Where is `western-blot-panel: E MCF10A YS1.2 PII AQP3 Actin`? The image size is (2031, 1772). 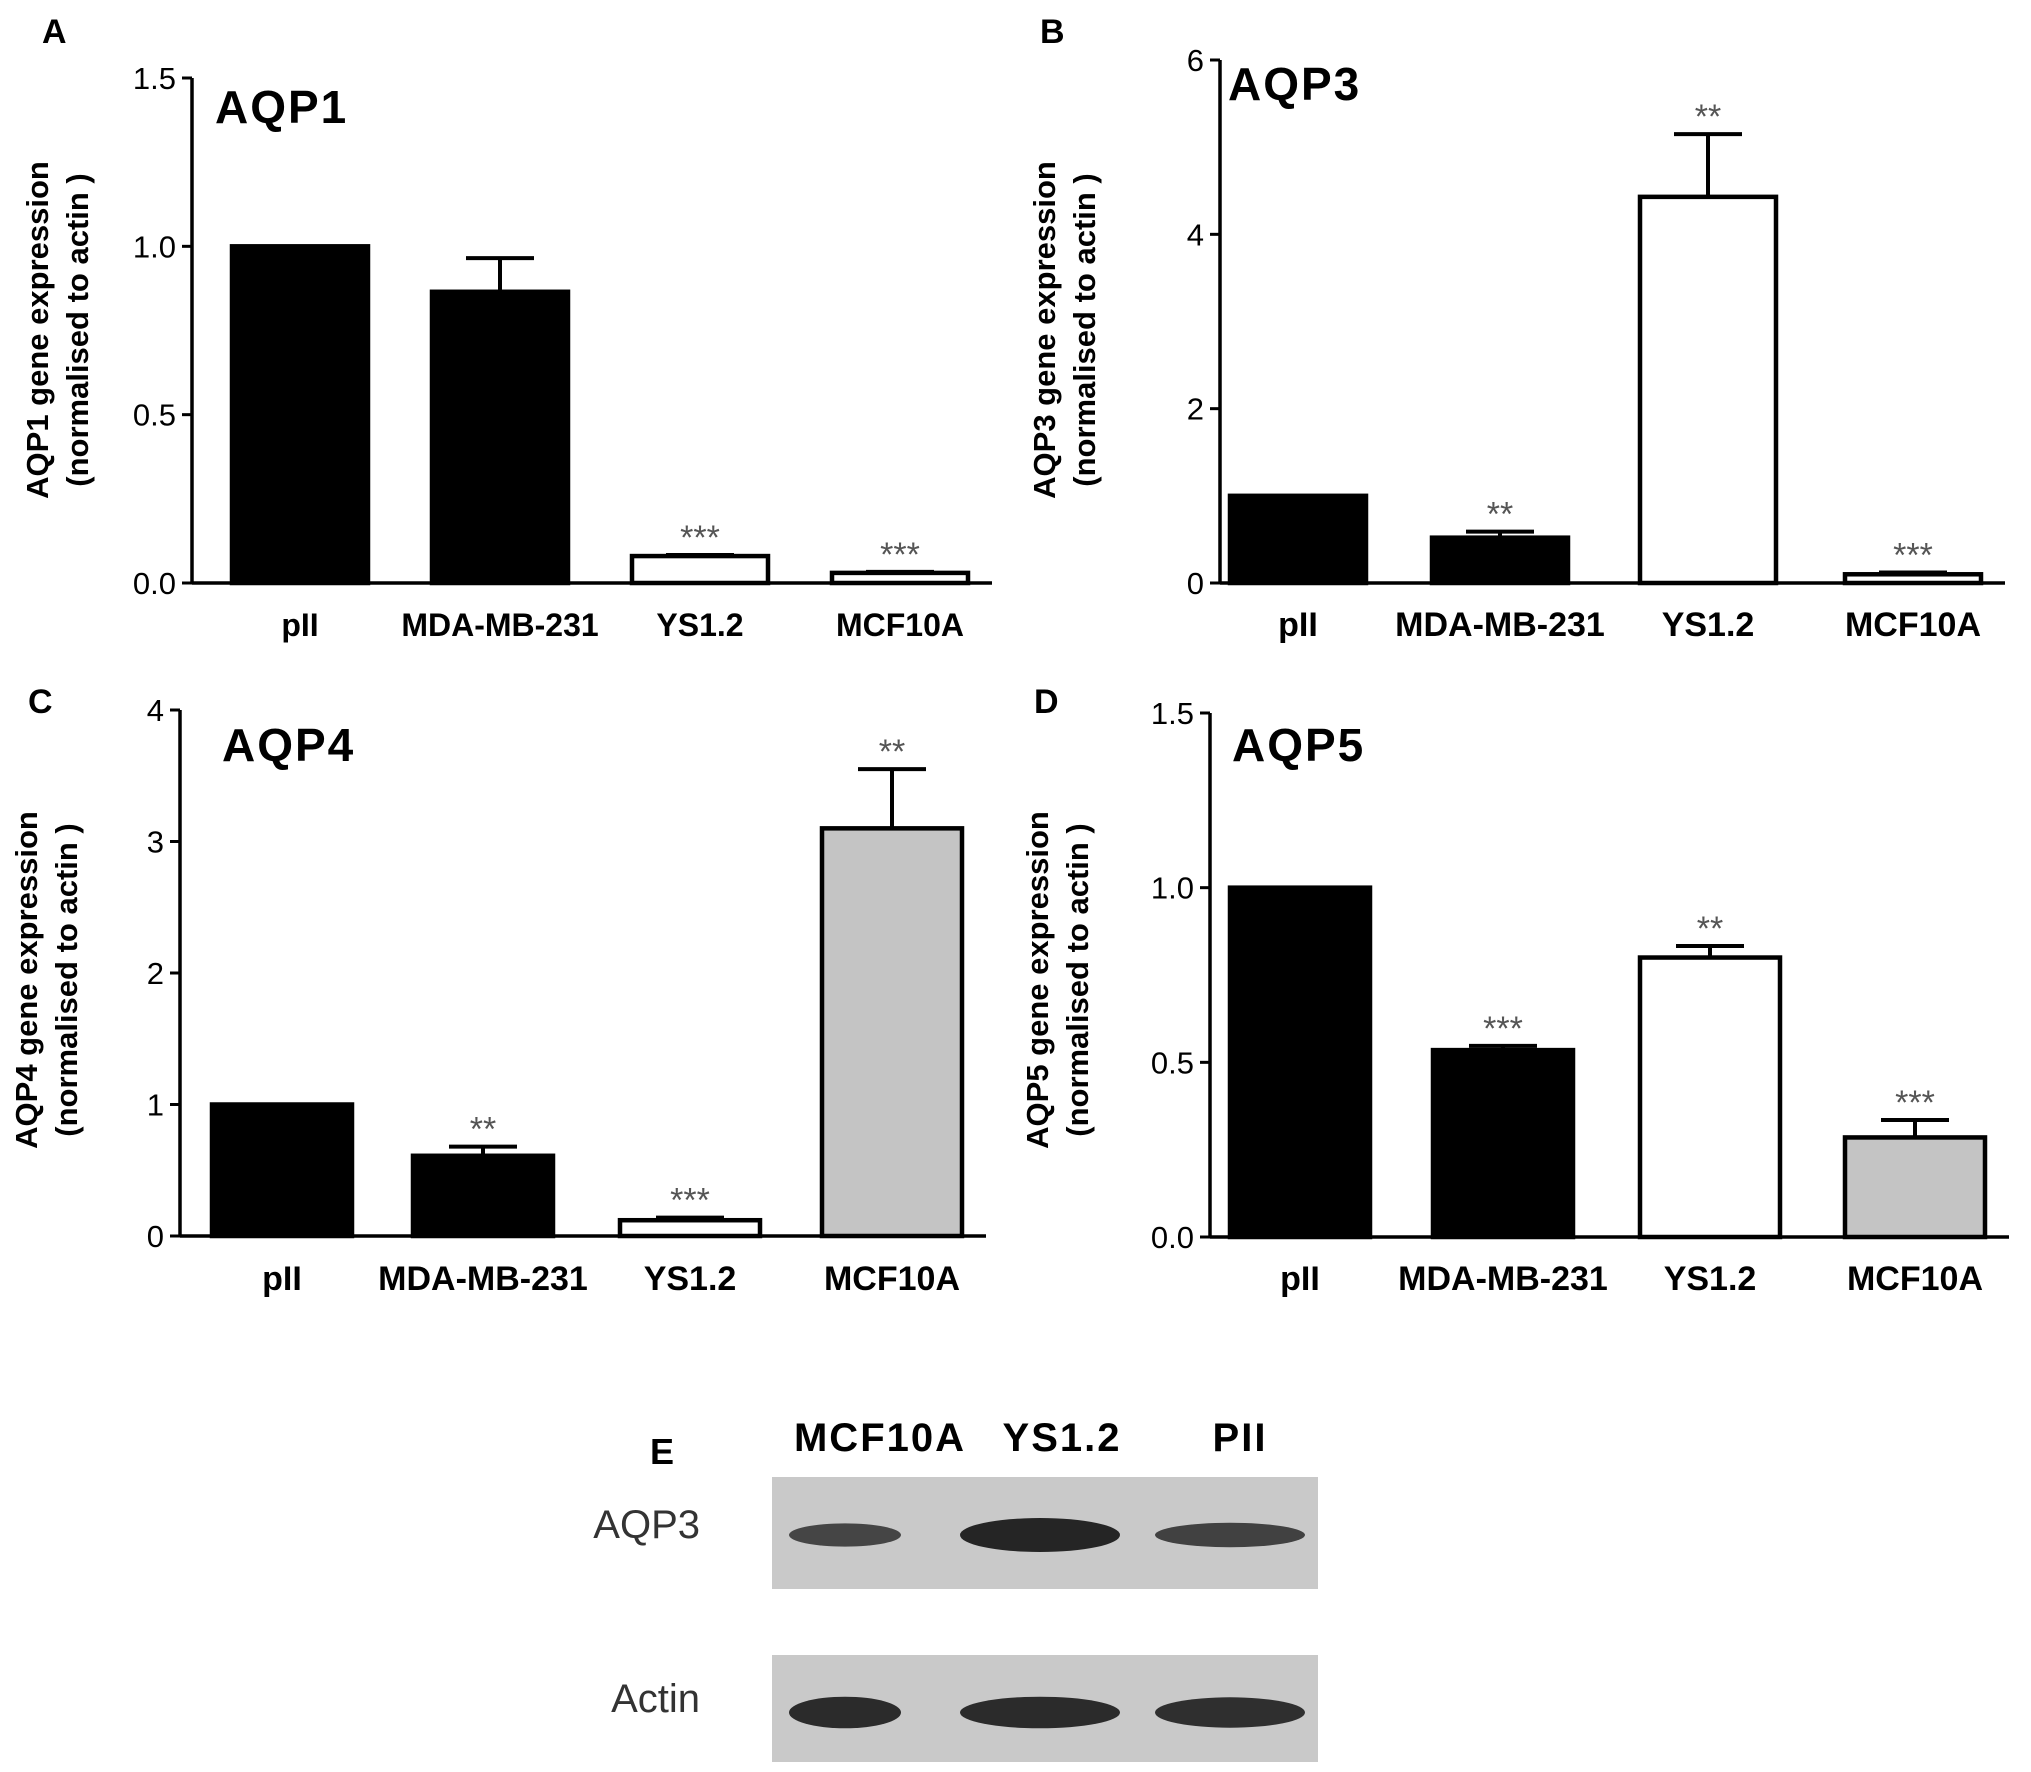
western-blot-panel: E MCF10A YS1.2 PII AQP3 Actin is located at coordinates (955, 1589).